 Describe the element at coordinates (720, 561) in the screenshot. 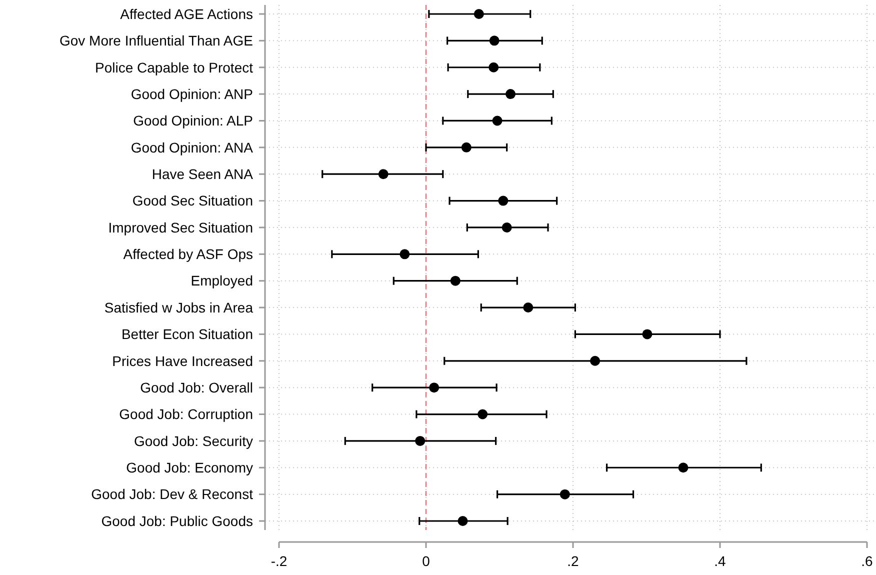

I see `x-tick-label: .4` at that location.